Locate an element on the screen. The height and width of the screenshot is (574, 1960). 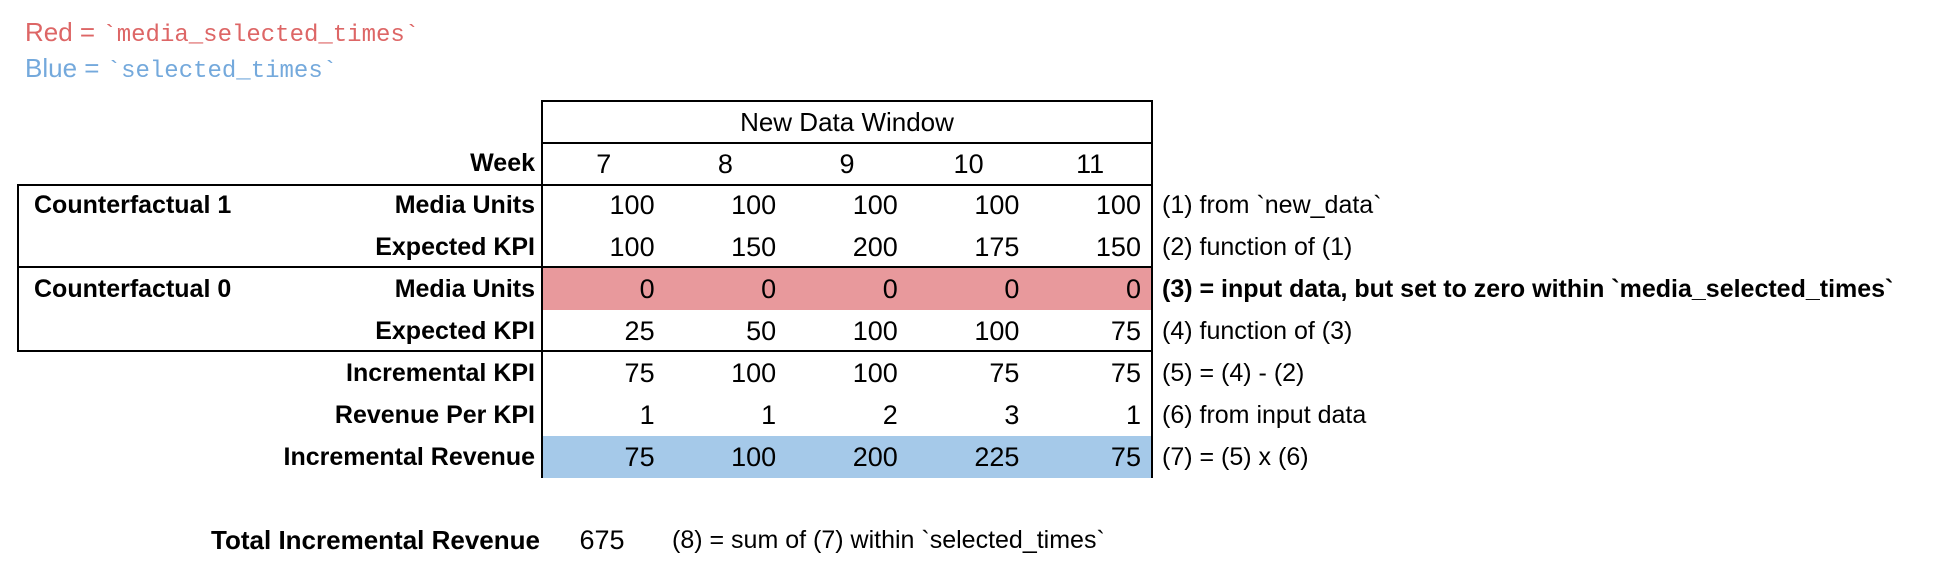
legend-red-code: `media_selected_times` is located at coordinates (261, 35).